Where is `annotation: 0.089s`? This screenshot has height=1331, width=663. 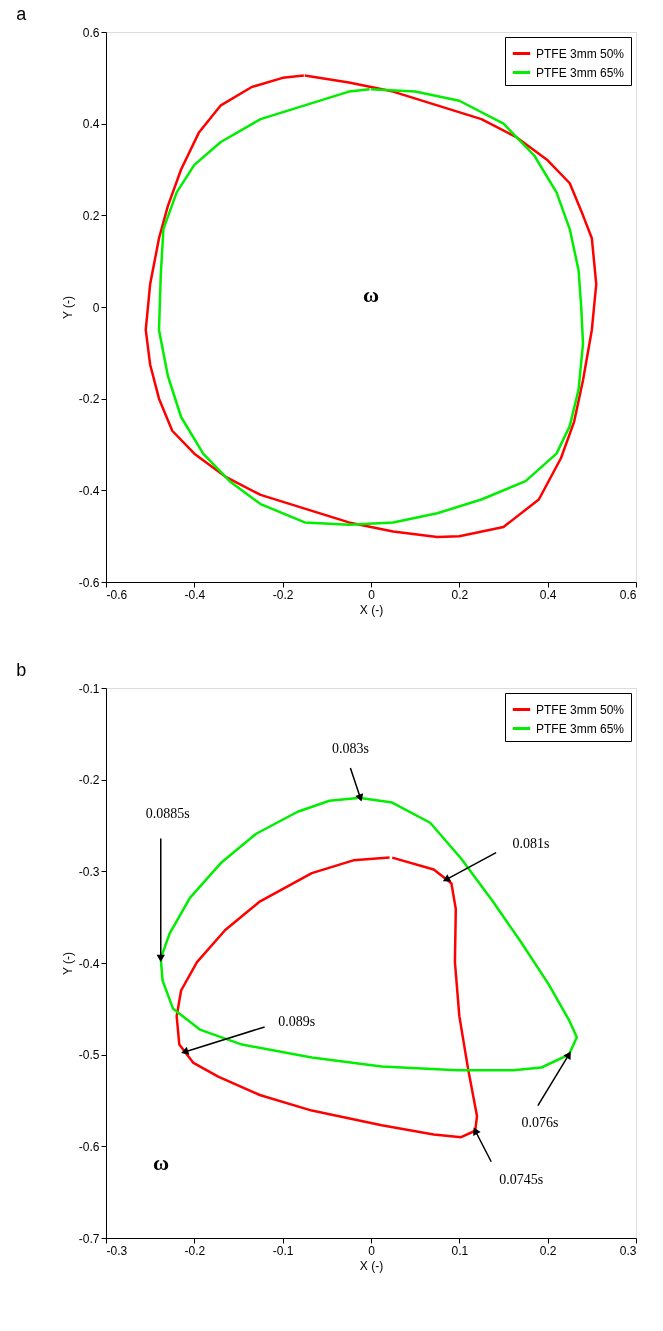
annotation: 0.089s is located at coordinates (297, 1021).